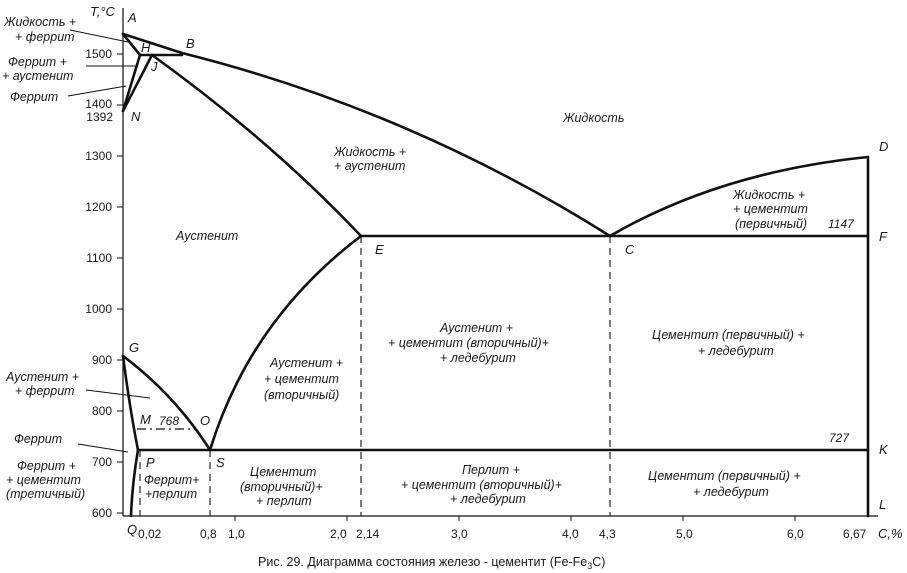 This screenshot has width=907, height=573. Describe the element at coordinates (771, 224) in the screenshot. I see `label-liq-cem-3: (первичный)` at that location.